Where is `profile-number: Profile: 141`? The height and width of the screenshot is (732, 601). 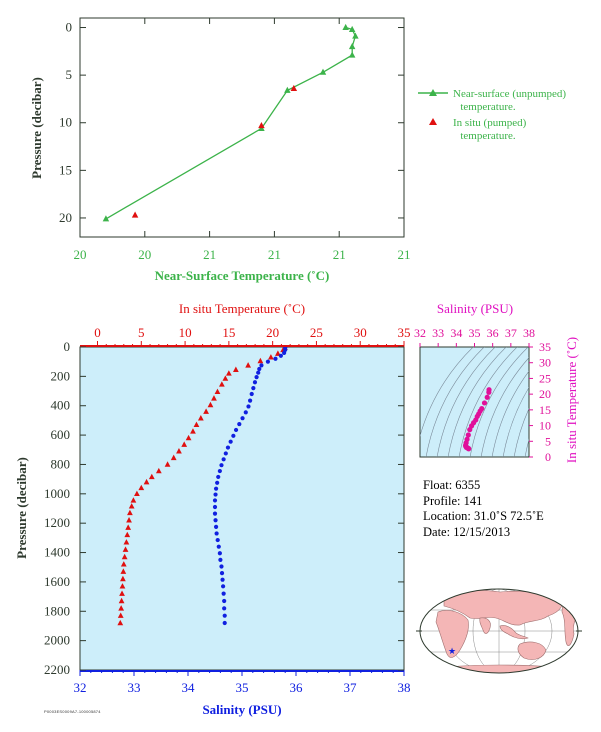 profile-number: Profile: 141 is located at coordinates (453, 500).